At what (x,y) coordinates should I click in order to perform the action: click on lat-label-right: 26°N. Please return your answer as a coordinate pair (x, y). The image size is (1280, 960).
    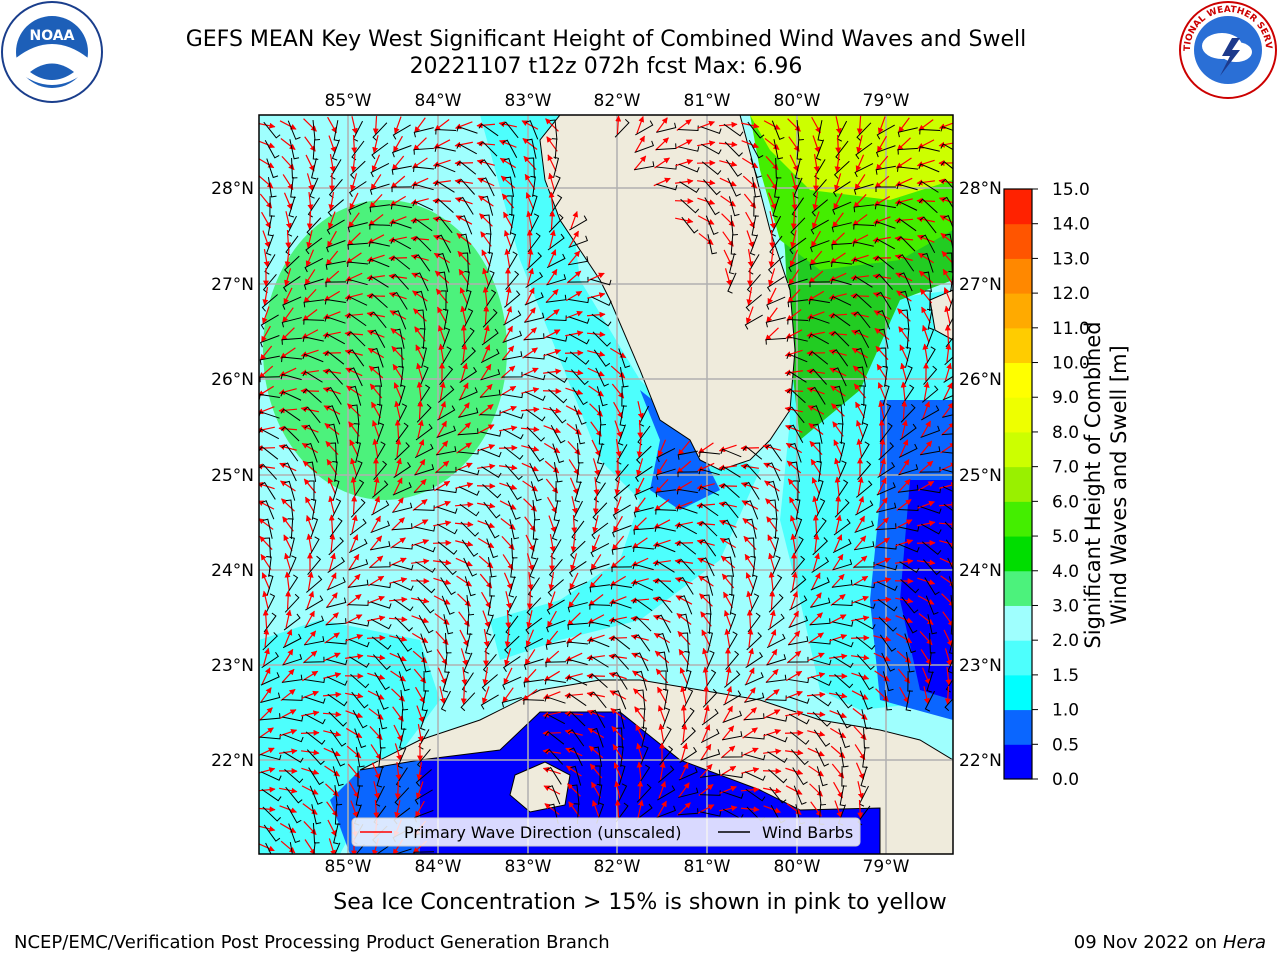
    Looking at the image, I should click on (980, 380).